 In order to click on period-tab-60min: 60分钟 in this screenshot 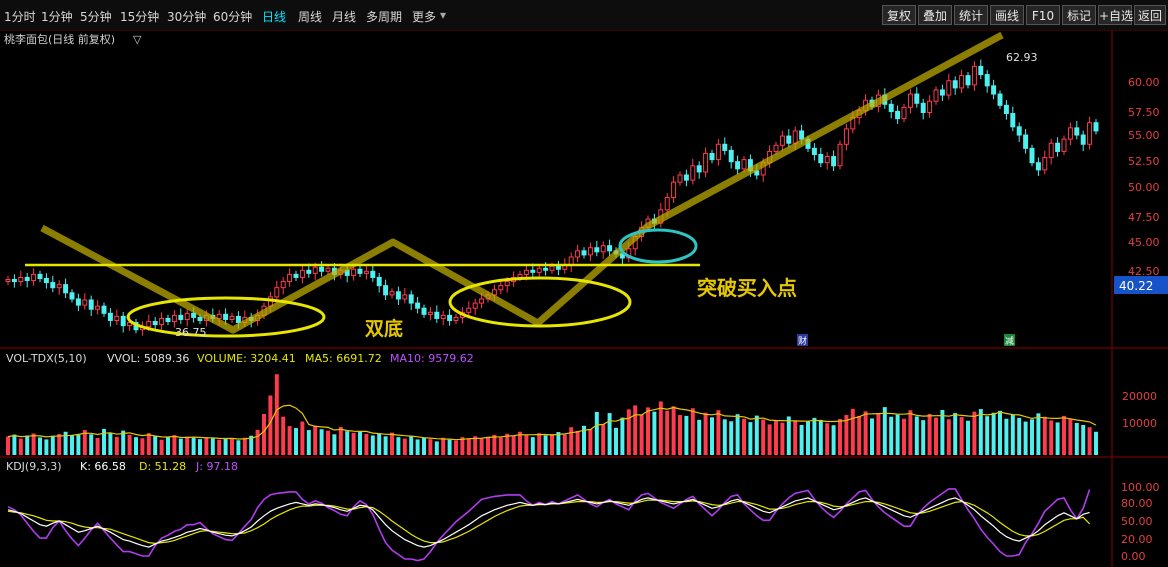, I will do `click(233, 17)`.